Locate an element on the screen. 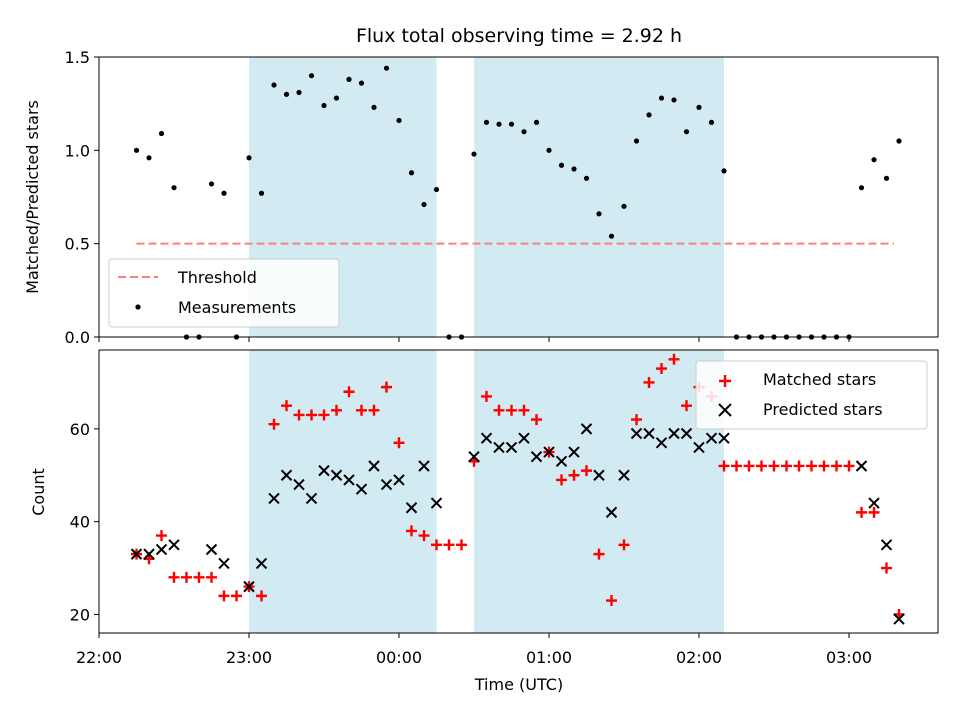 The image size is (960, 720). bottom-ytick-label-0: 20 is located at coordinates (80, 614).